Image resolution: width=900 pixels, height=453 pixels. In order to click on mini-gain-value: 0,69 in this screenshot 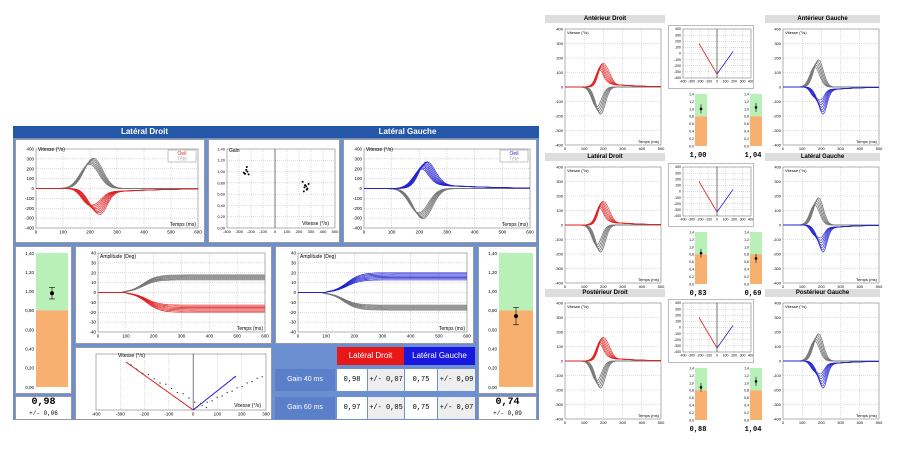, I will do `click(753, 294)`.